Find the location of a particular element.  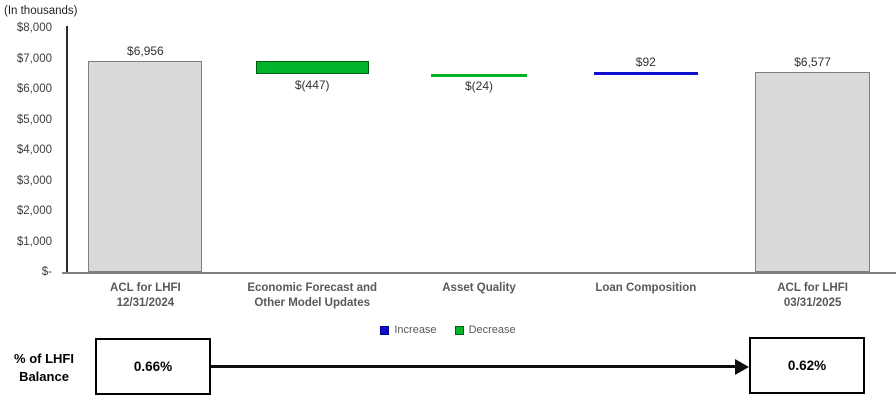

category-label-line: Economic Forecast and is located at coordinates (312, 288).